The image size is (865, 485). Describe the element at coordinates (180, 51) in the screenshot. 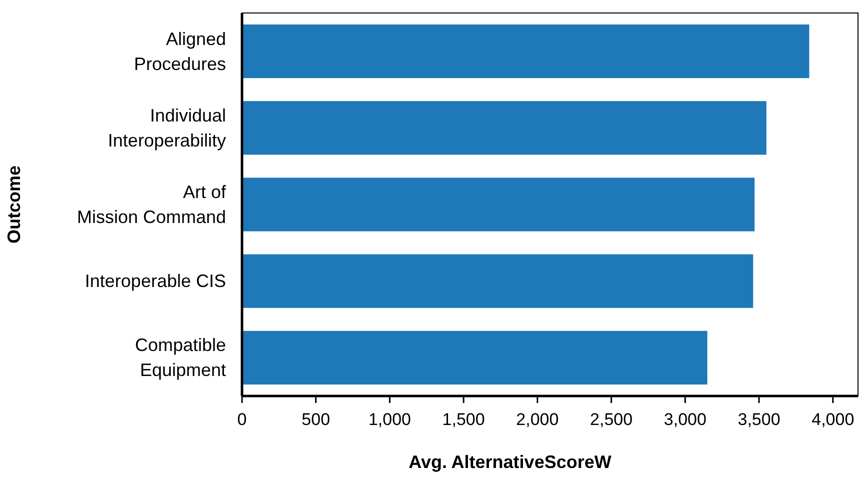

I see `y-tick-label: Aligned Procedures` at that location.